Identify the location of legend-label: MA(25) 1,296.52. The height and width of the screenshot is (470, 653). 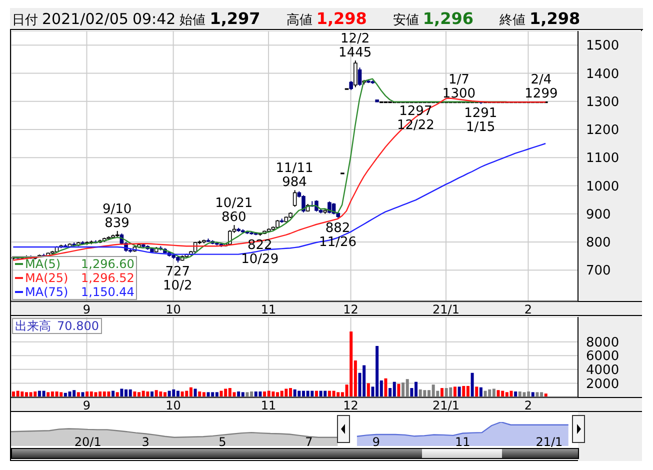
(79, 278).